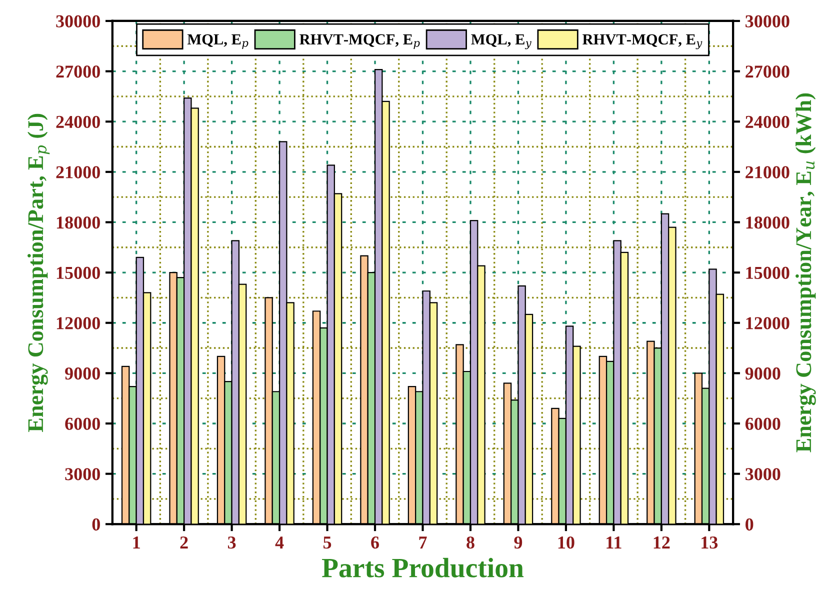  I want to click on y-tick-label: 18000, so click(78, 222).